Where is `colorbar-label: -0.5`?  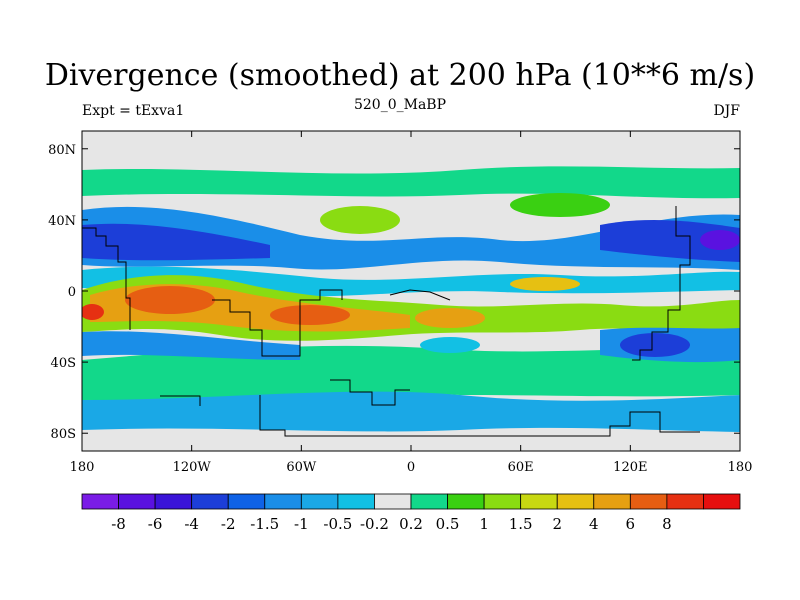
colorbar-label: -0.5 is located at coordinates (337, 524).